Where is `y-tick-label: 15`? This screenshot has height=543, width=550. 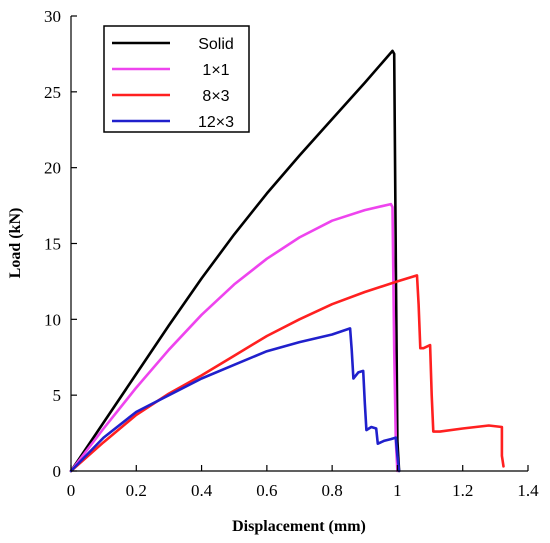 y-tick-label: 15 is located at coordinates (52, 244).